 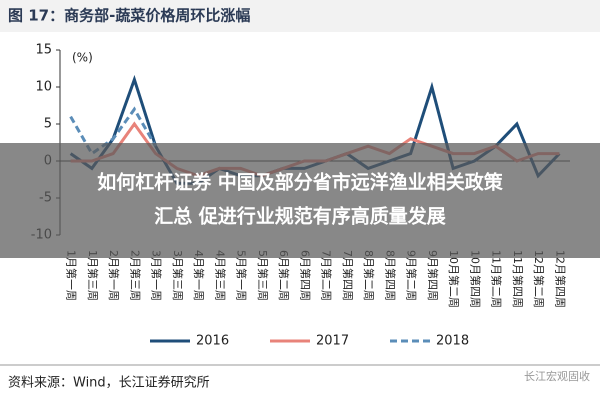 What do you see at coordinates (369, 275) in the screenshot?
I see `x-tick-label: 8月第二周` at bounding box center [369, 275].